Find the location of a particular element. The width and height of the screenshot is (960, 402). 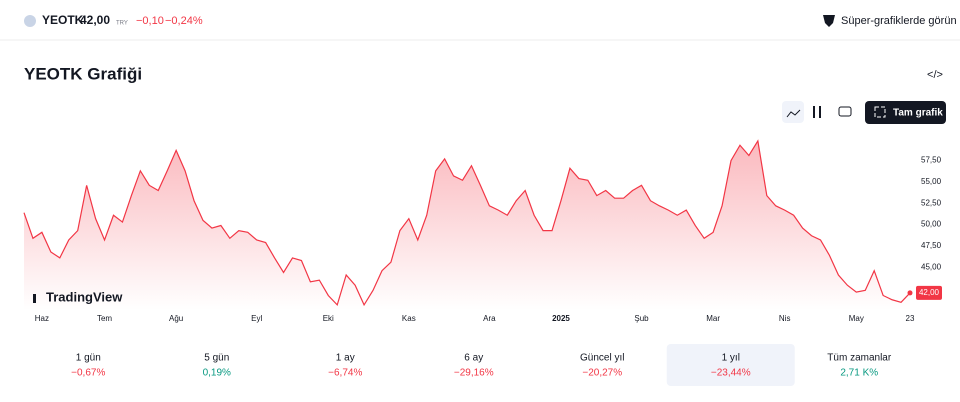

period-label: 6 ay is located at coordinates (473, 358).